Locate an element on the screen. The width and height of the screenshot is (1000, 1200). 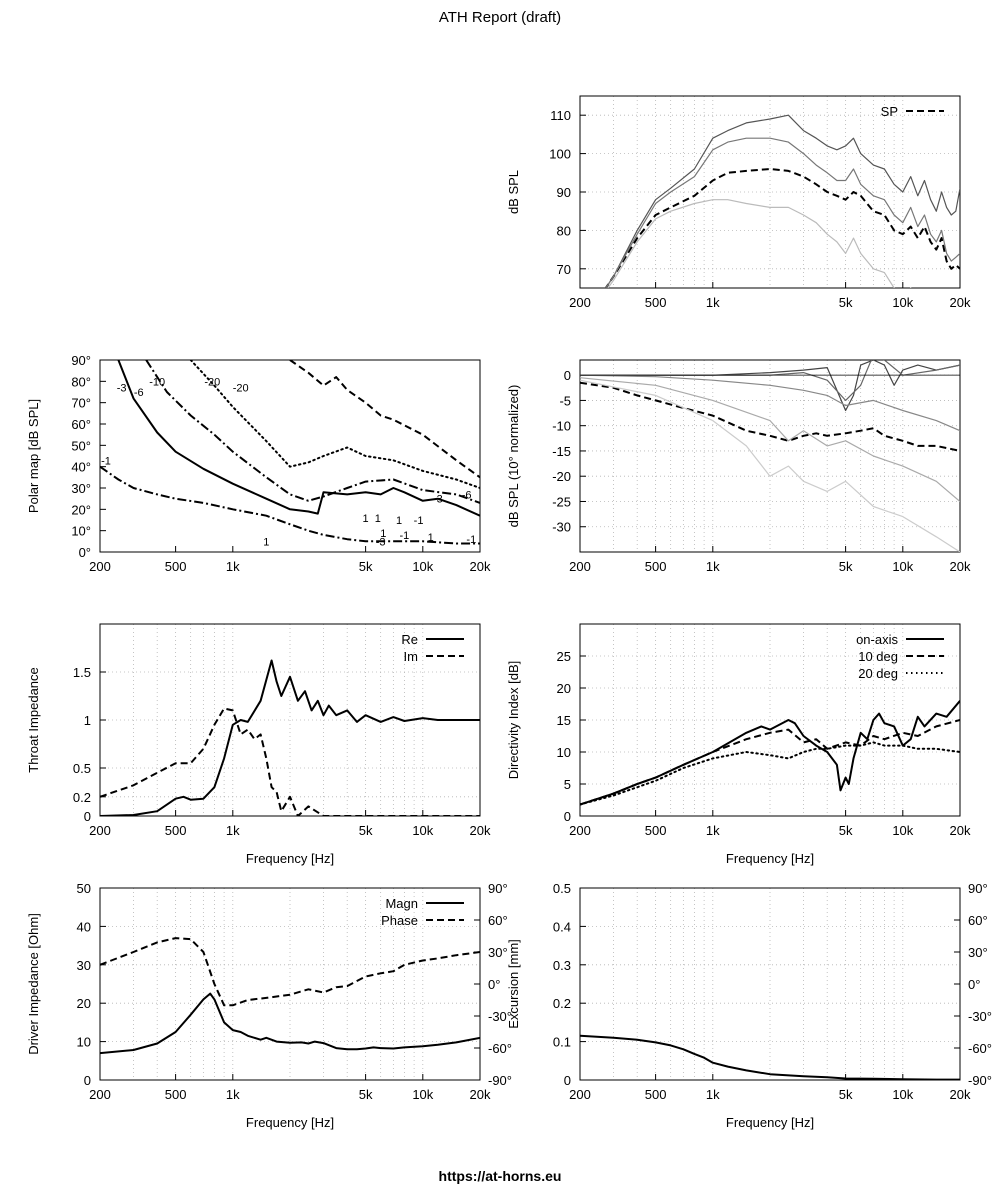
di-grid is located at coordinates (770, 720).